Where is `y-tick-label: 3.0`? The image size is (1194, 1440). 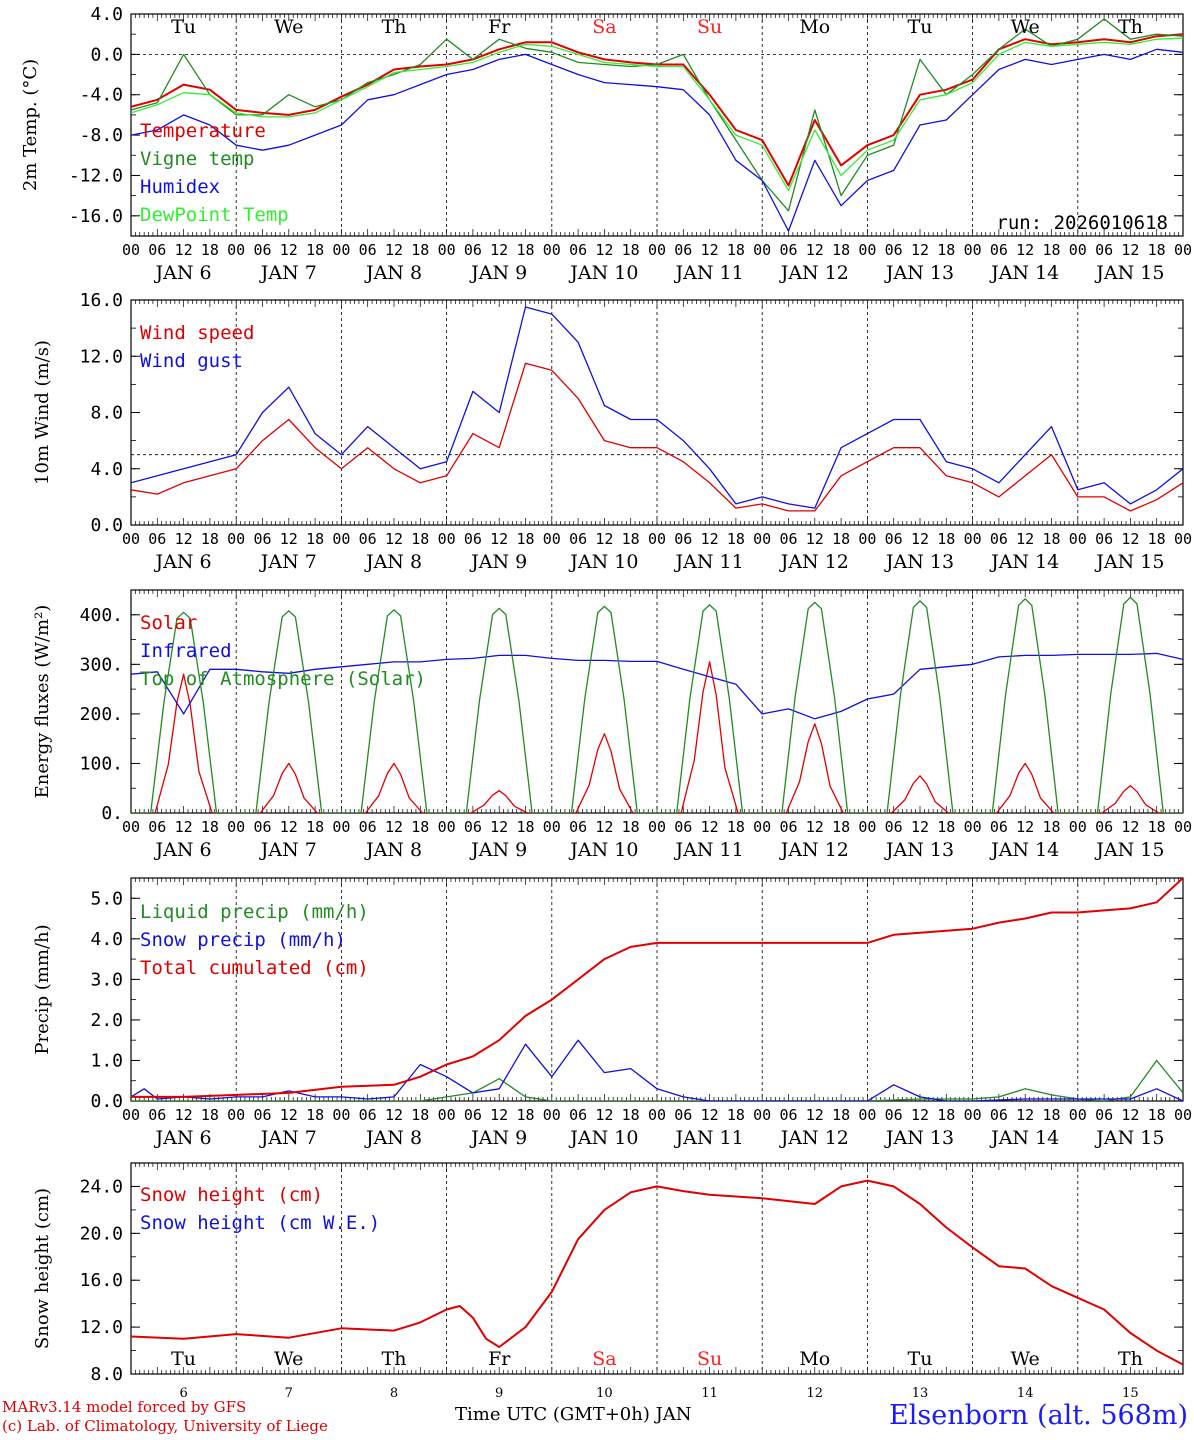 y-tick-label: 3.0 is located at coordinates (106, 979).